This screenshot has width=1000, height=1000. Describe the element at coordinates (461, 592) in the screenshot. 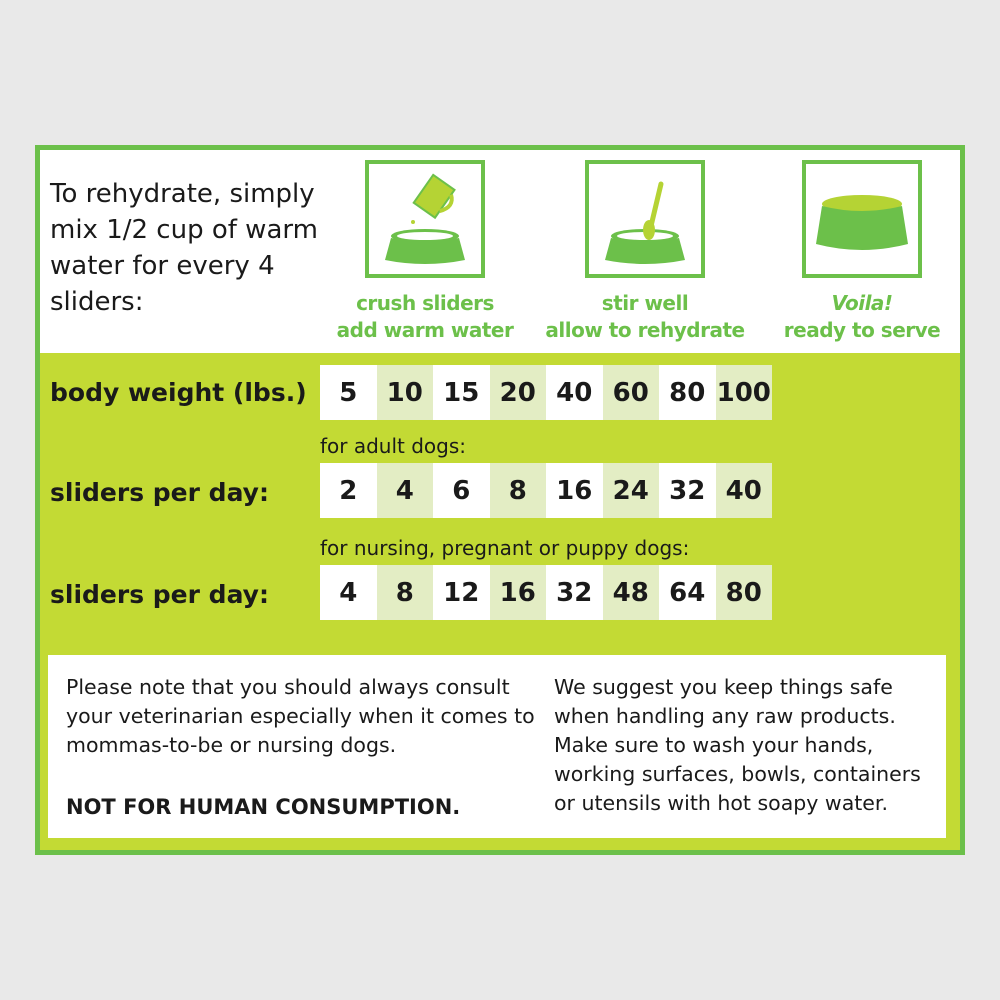

I see `table-cell: 12` at that location.